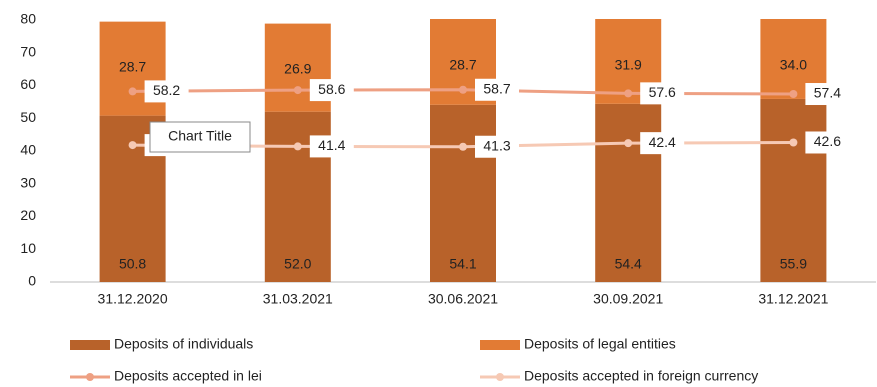 This screenshot has width=877, height=387. Describe the element at coordinates (641, 376) in the screenshot. I see `legend-label: Deposits accepted in foreign currency` at that location.